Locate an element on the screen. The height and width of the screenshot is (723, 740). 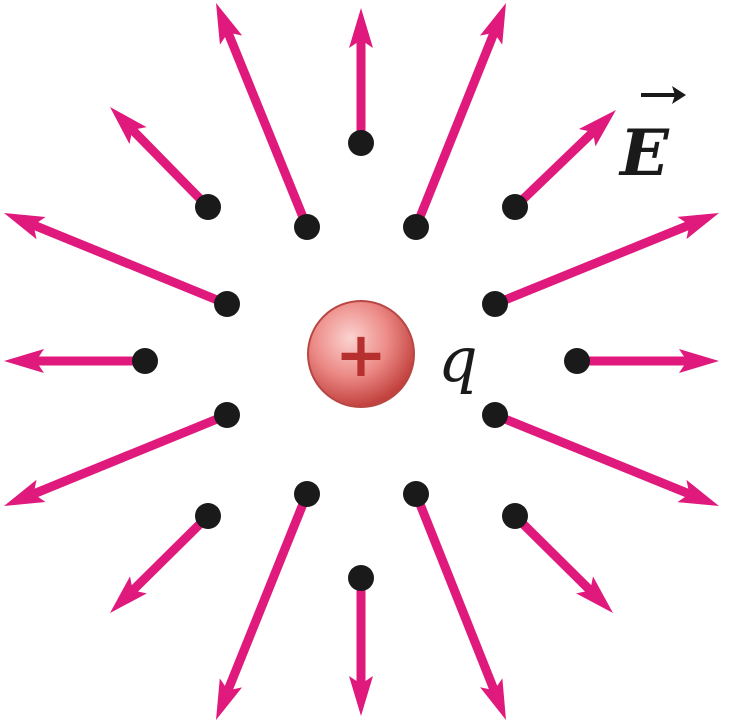
field-label: E is located at coordinates (652, 138).